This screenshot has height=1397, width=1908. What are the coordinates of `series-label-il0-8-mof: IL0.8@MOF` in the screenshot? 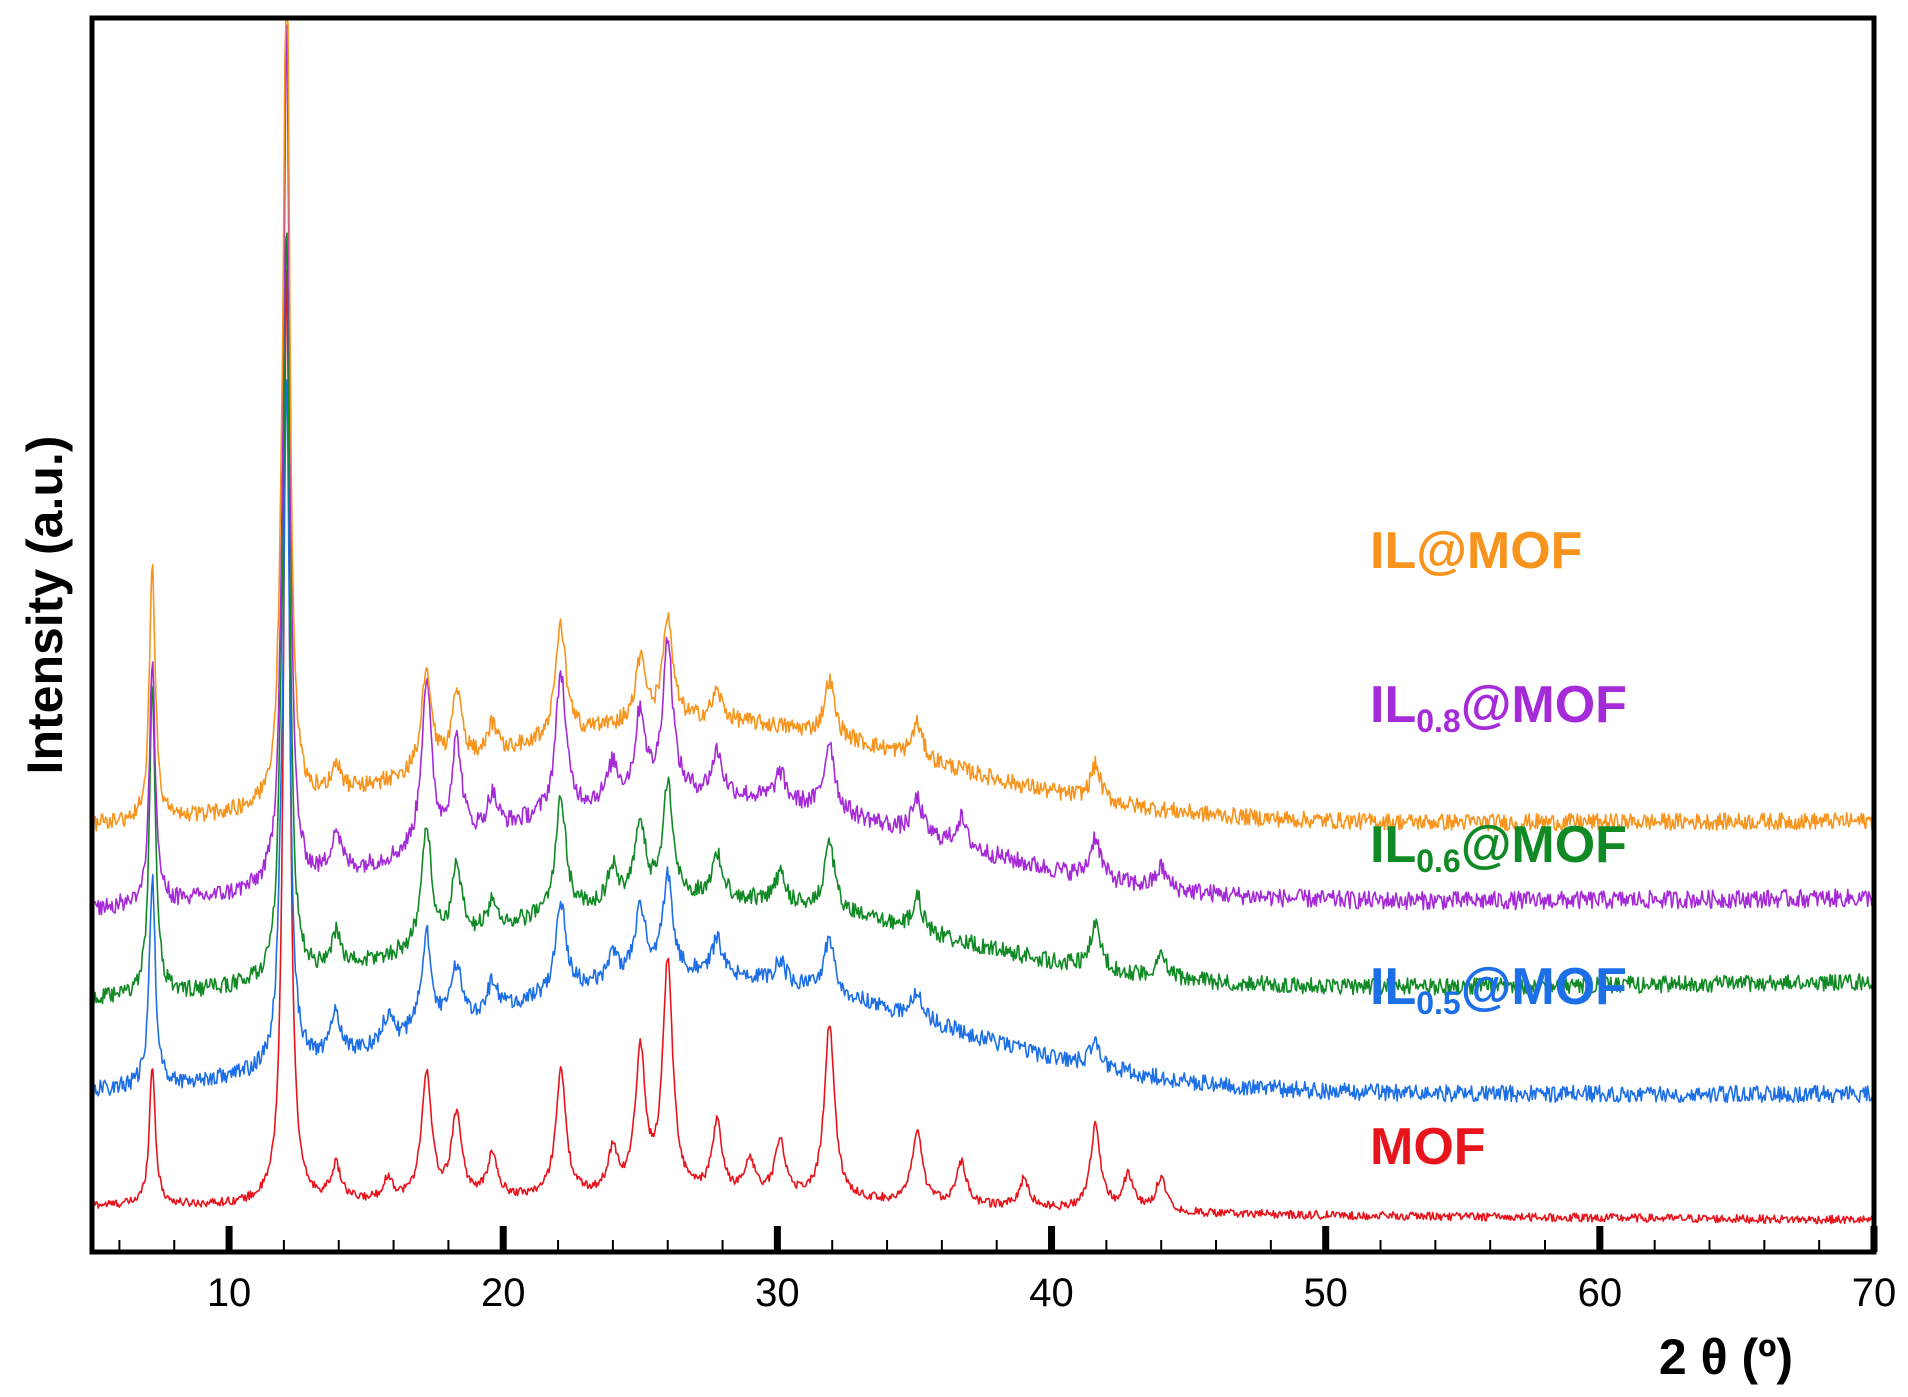 It's located at (1498, 707).